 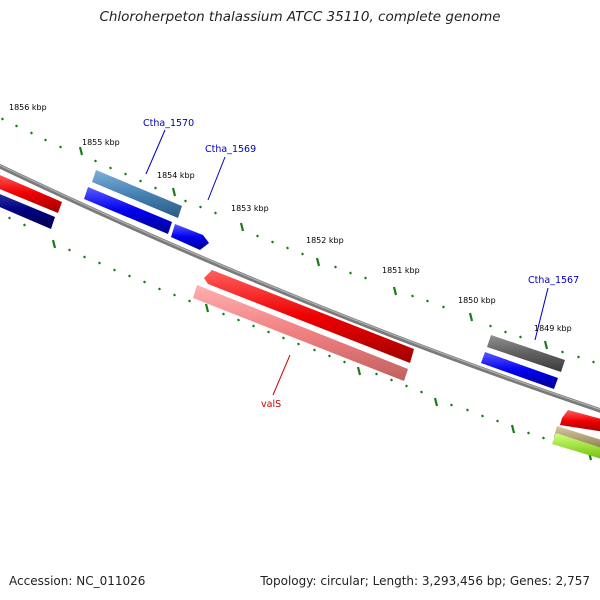 What do you see at coordinates (230, 149) in the screenshot?
I see `label-ctha-1569: Ctha_1569` at bounding box center [230, 149].